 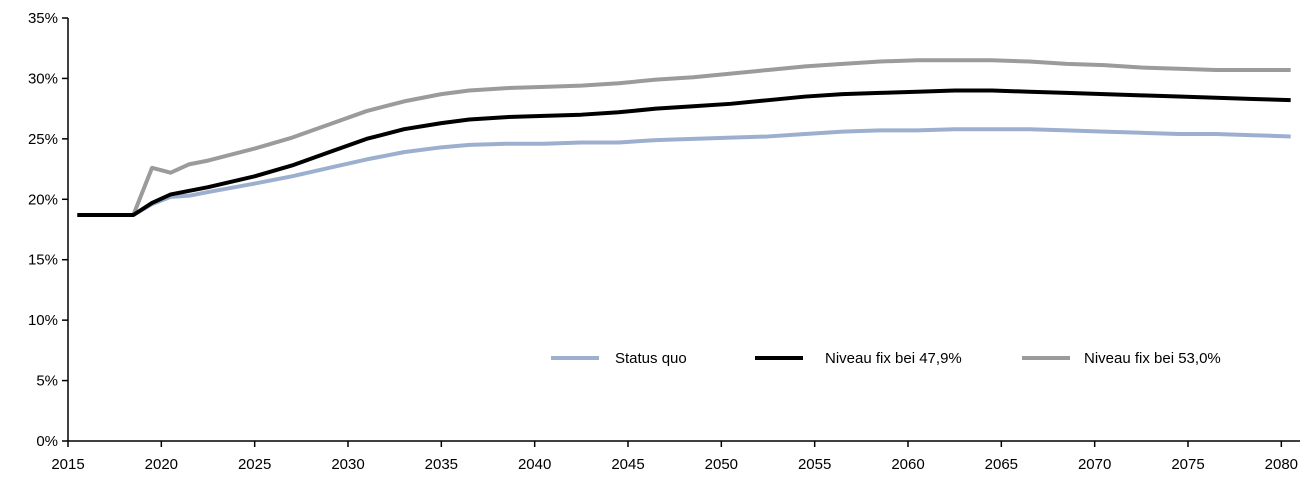 What do you see at coordinates (814, 464) in the screenshot?
I see `x-tick-label: 2055` at bounding box center [814, 464].